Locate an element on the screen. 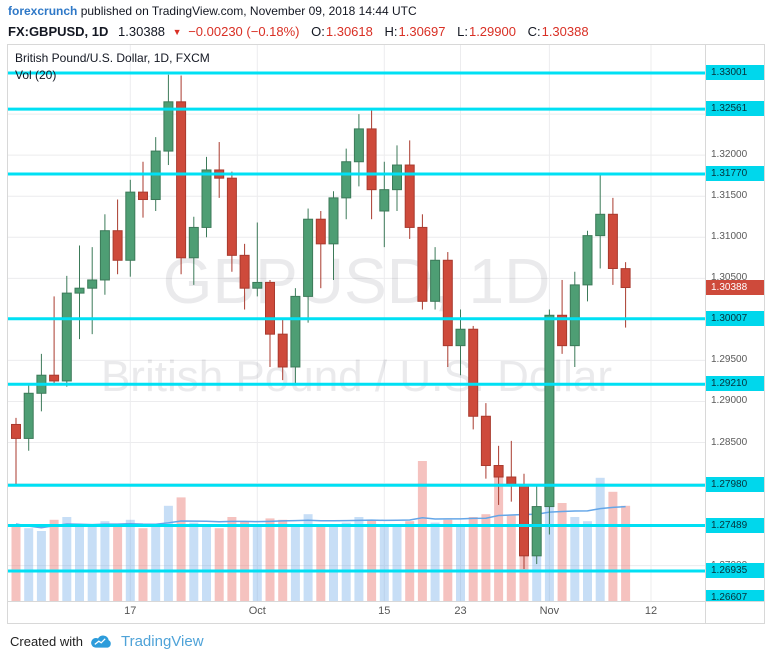 Image resolution: width=770 pixels, height=660 pixels. time-axis-label: 23 is located at coordinates (460, 611).